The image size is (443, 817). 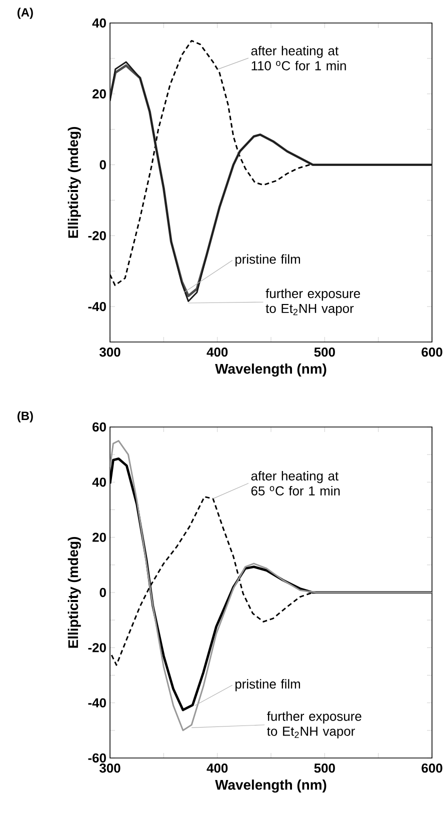 What do you see at coordinates (295, 483) in the screenshot?
I see `annotation: after heating at 65 $^{o}$C for 1 min` at bounding box center [295, 483].